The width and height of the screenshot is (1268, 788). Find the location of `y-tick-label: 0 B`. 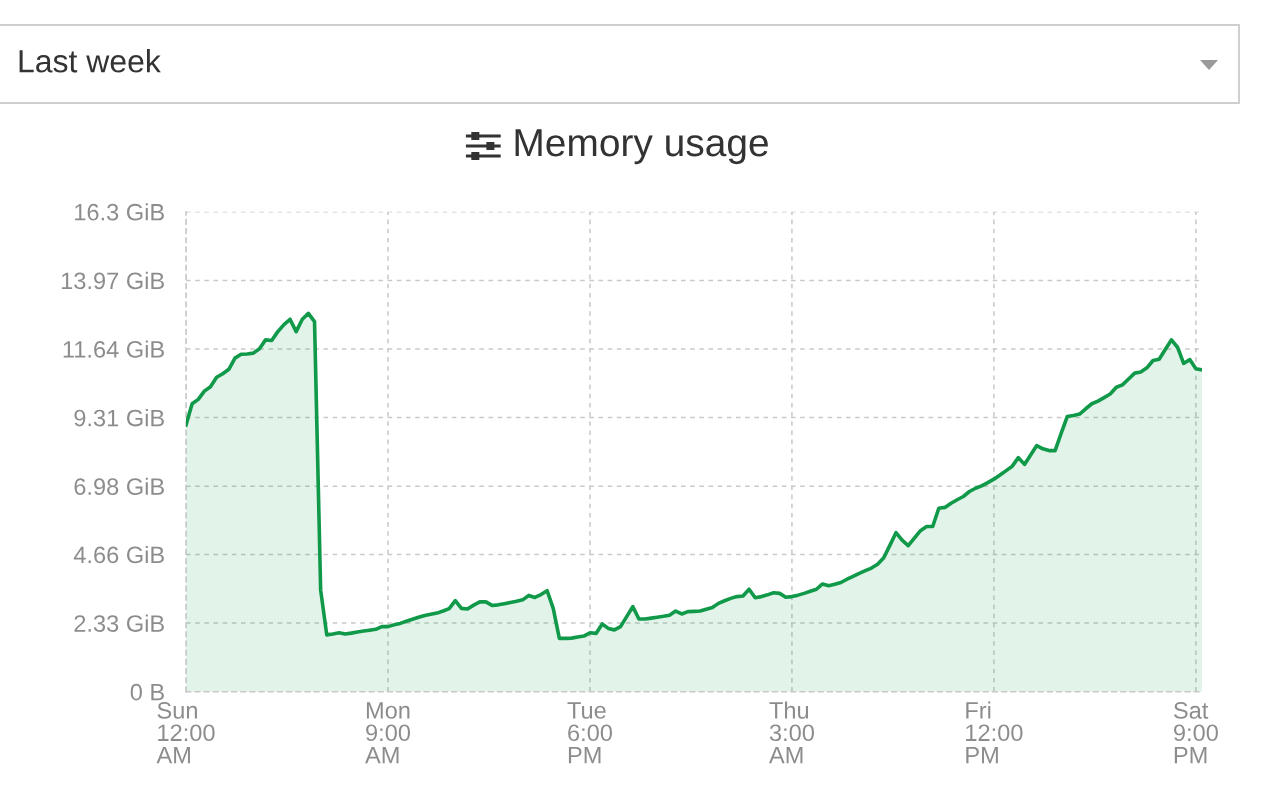

y-tick-label: 0 B is located at coordinates (147, 692).